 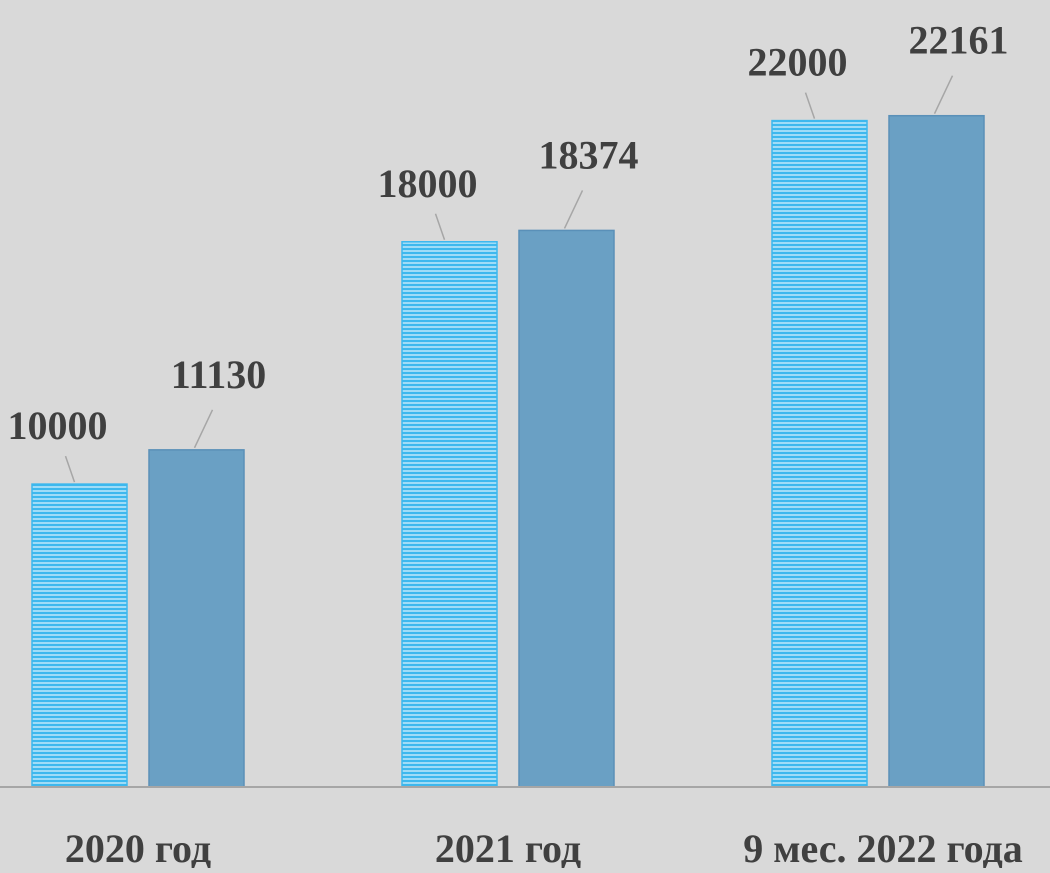 I want to click on category-label-2: 9 мес. 2022 года, so click(x=883, y=847).